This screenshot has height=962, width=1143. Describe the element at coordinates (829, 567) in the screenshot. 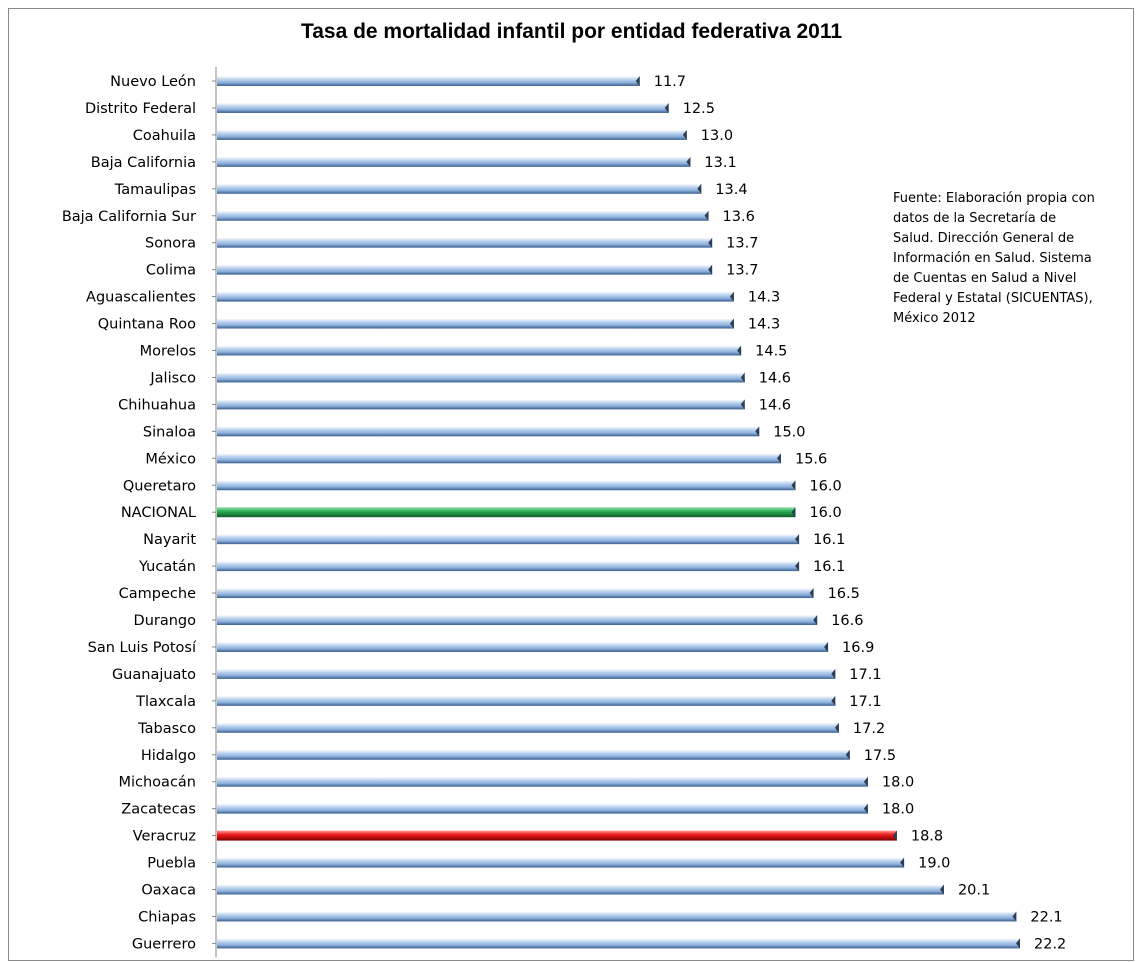

I see `value-label: 16.1` at that location.